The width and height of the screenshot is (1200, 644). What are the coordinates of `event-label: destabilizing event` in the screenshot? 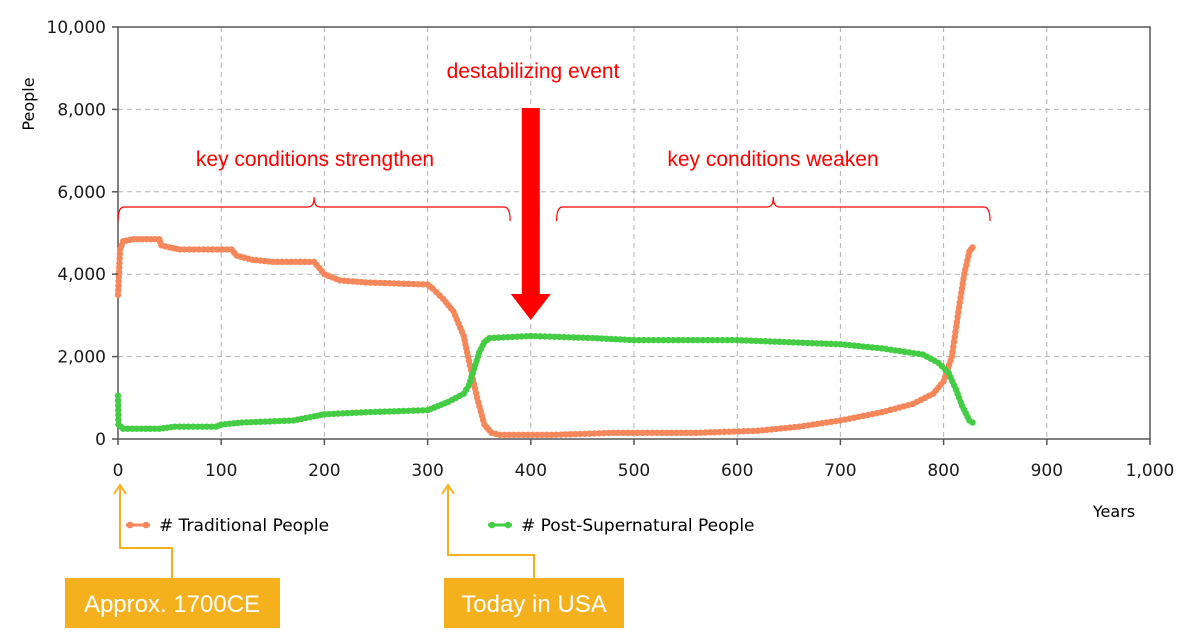 It's located at (533, 71).